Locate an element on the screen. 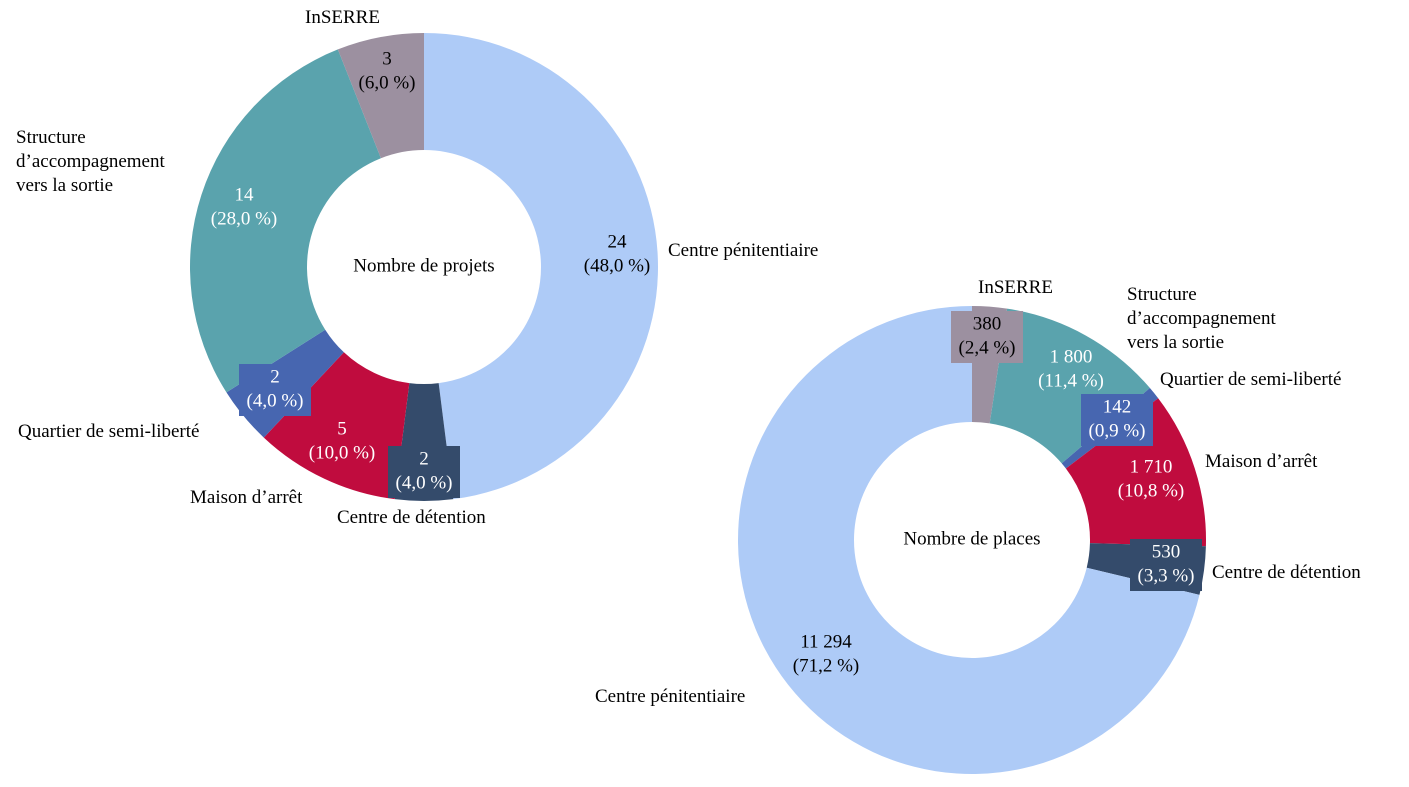 This screenshot has height=787, width=1409. share-label: (3,3 %) is located at coordinates (1166, 575).